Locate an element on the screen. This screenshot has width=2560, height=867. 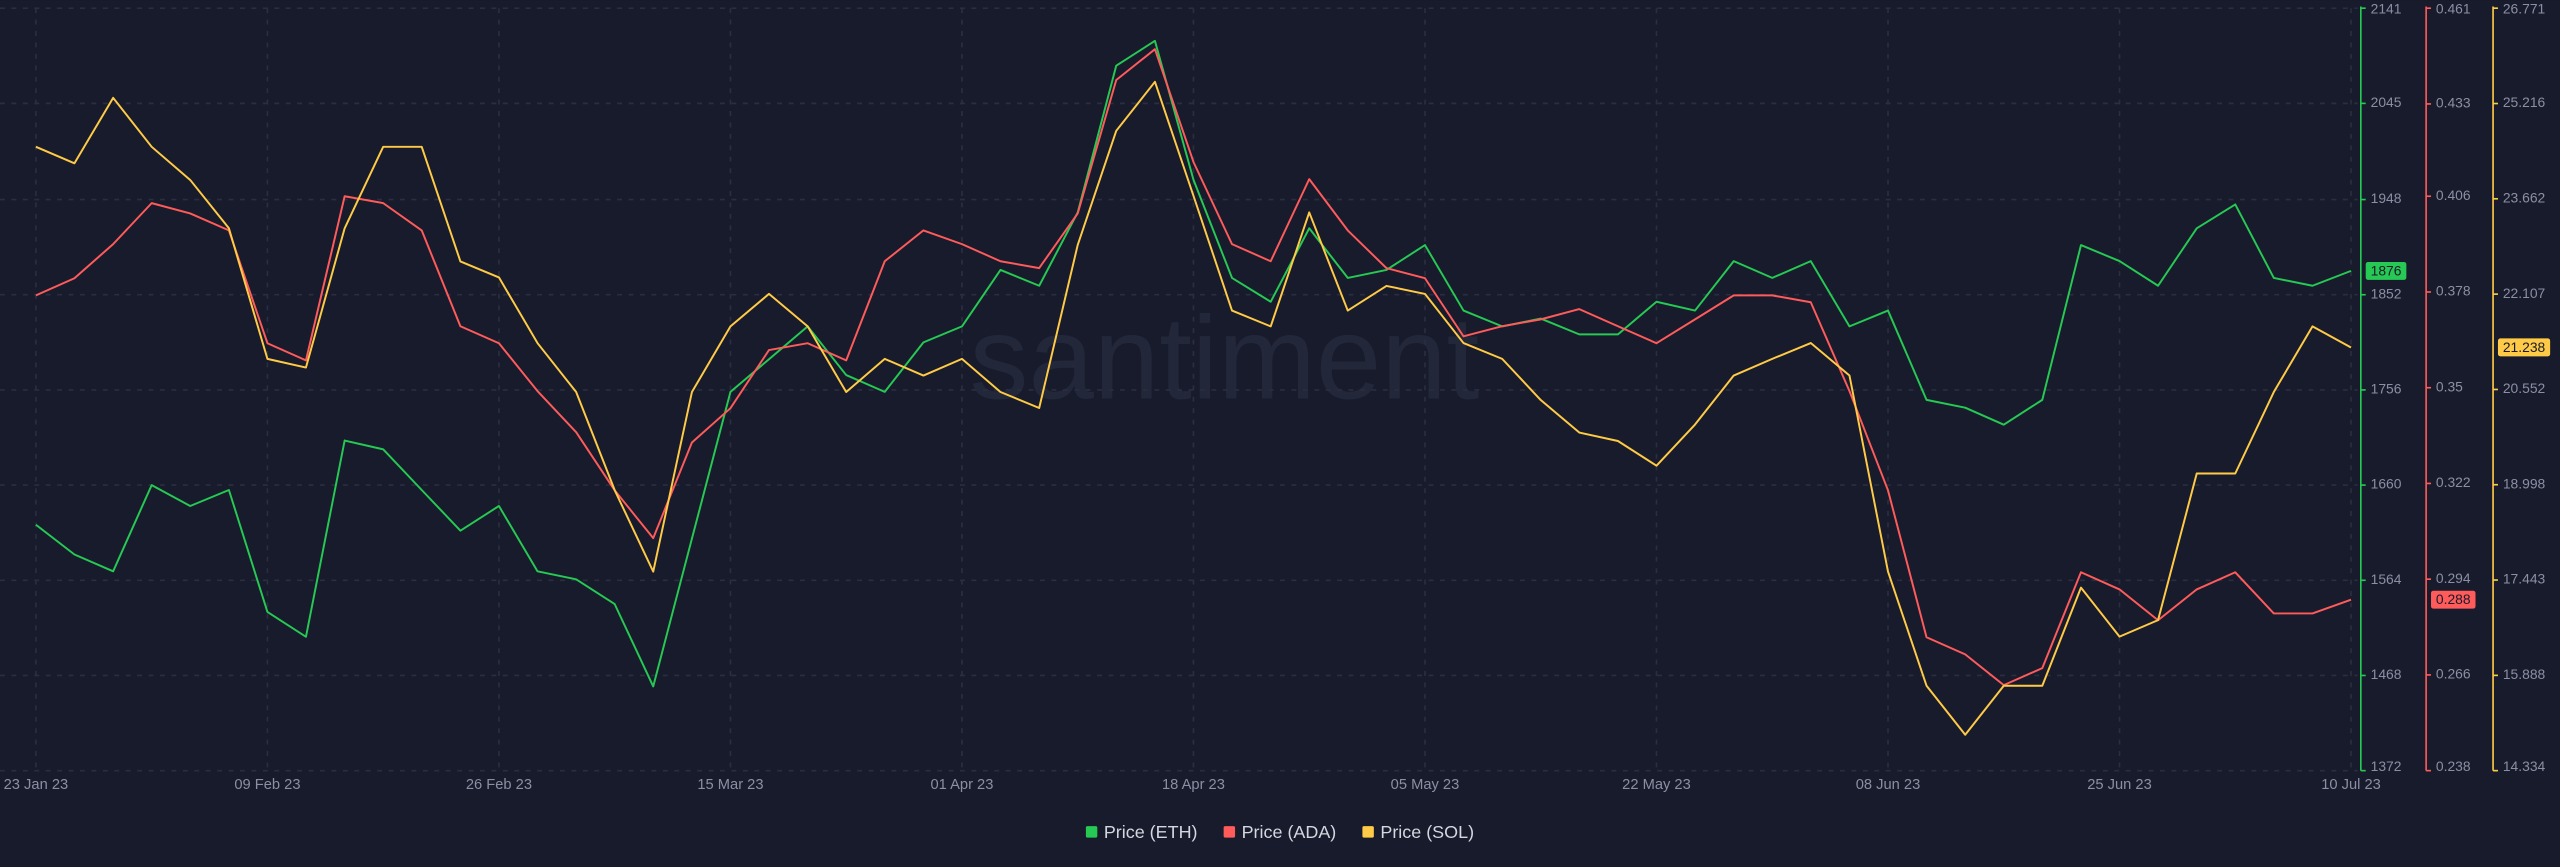
y-tick-label: 1660 is located at coordinates (2386, 484).